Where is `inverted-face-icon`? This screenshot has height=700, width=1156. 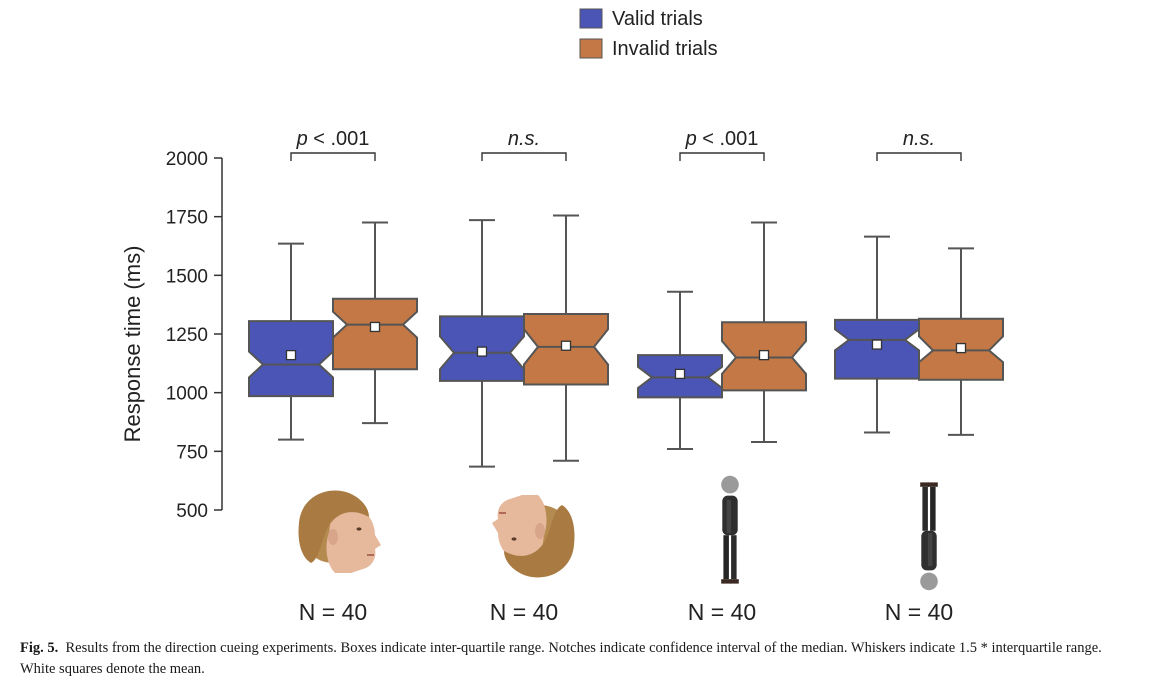
inverted-face-icon is located at coordinates (533, 536).